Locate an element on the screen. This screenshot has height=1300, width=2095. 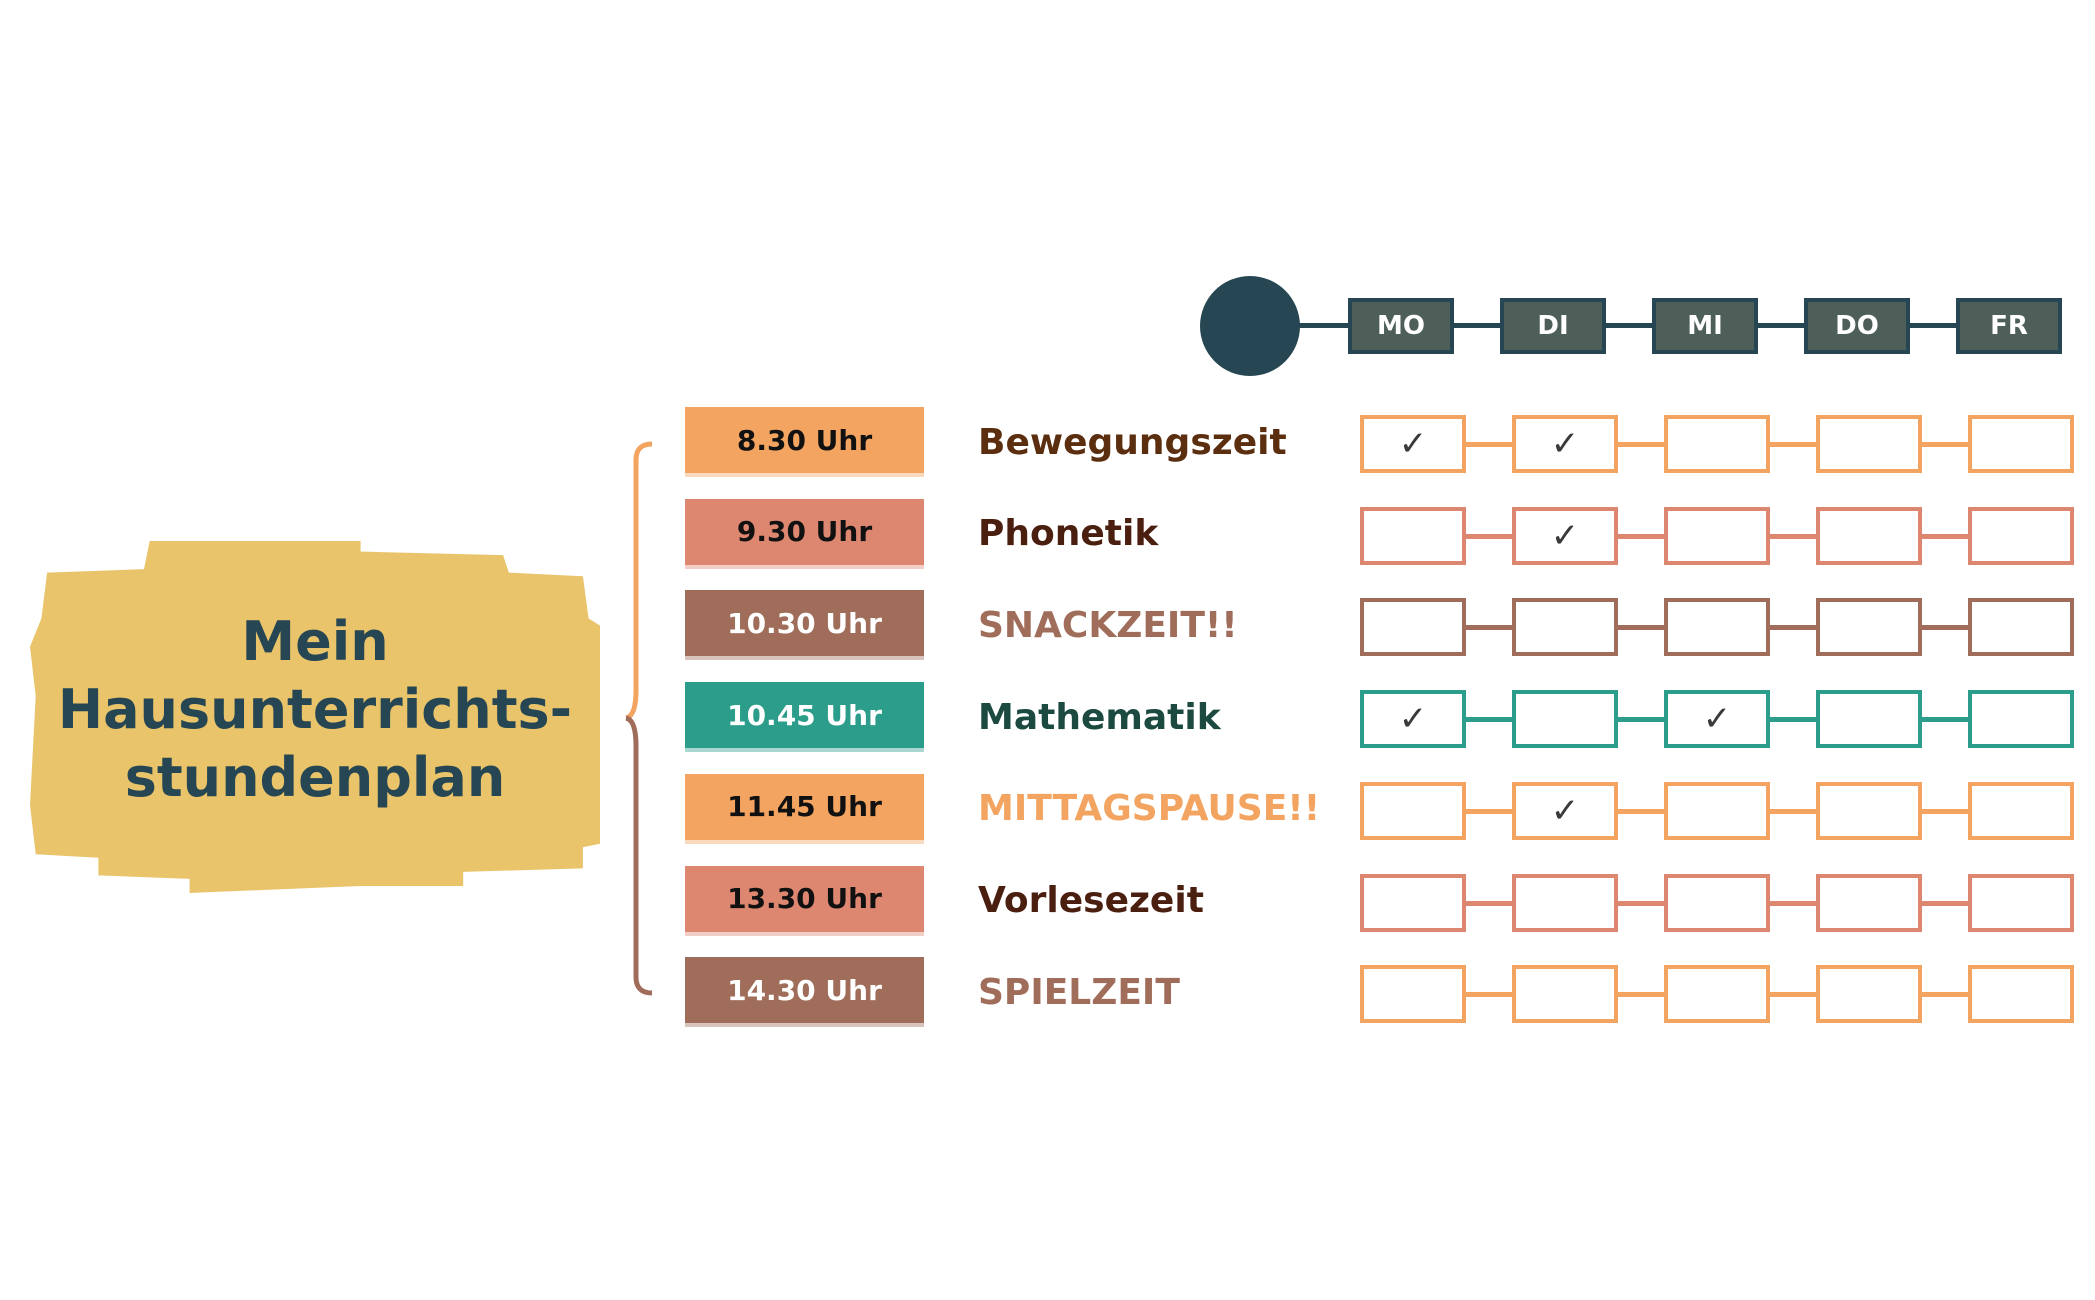
day-header-mi: MI is located at coordinates (1705, 326).